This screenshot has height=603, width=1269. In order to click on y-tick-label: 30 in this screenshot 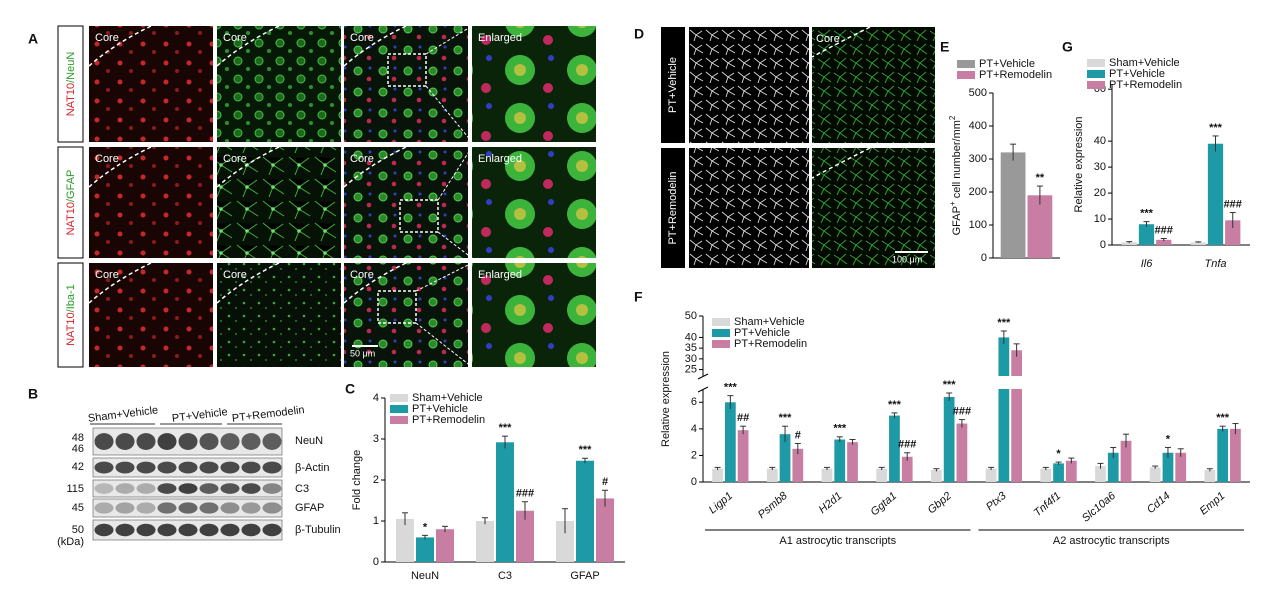, I will do `click(691, 359)`.